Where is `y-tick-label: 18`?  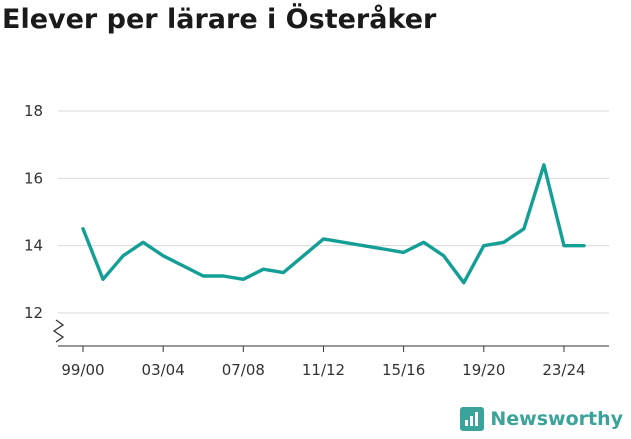 y-tick-label: 18 is located at coordinates (33, 111).